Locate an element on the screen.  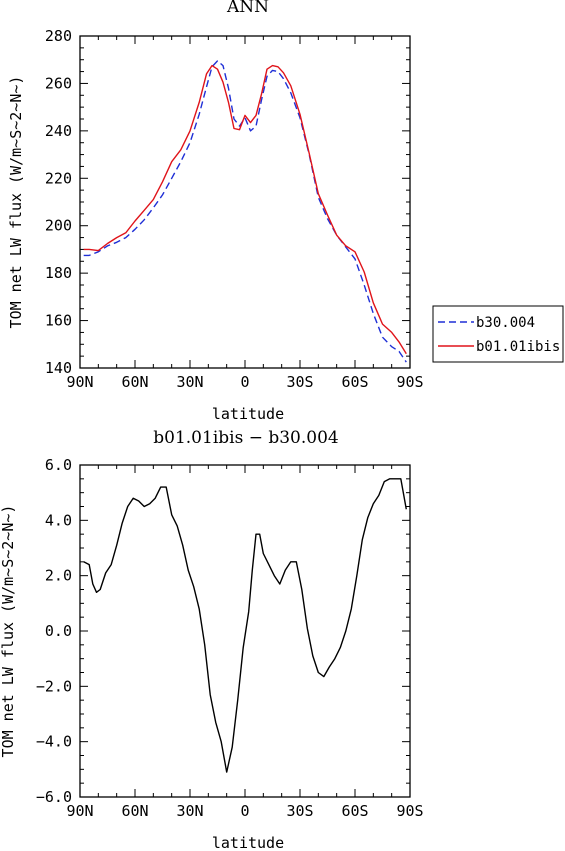
y-tick-label: 240 is located at coordinates (58, 131).